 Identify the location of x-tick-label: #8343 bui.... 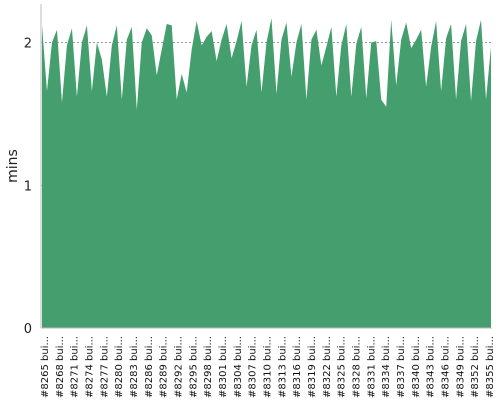
(431, 367).